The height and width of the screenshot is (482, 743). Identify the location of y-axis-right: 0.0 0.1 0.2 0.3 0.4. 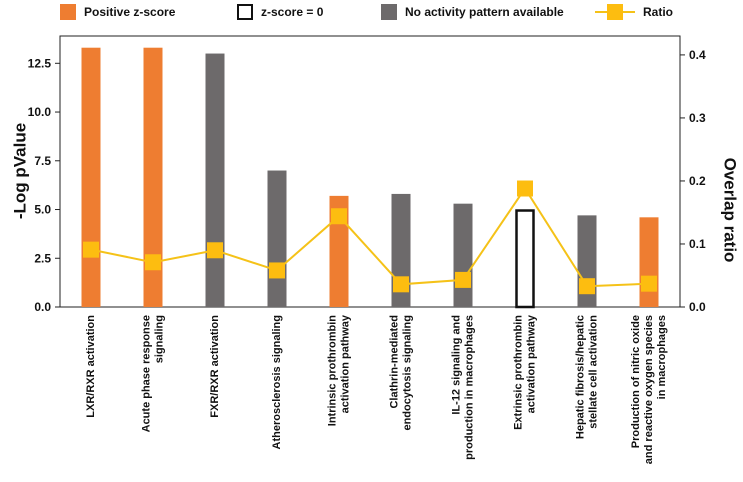
(693, 181).